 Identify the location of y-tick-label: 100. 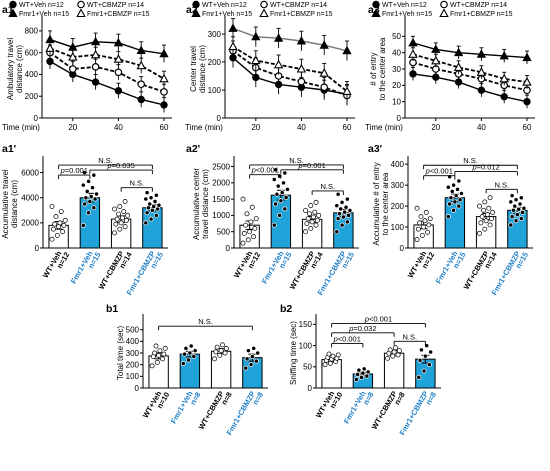
(133, 376).